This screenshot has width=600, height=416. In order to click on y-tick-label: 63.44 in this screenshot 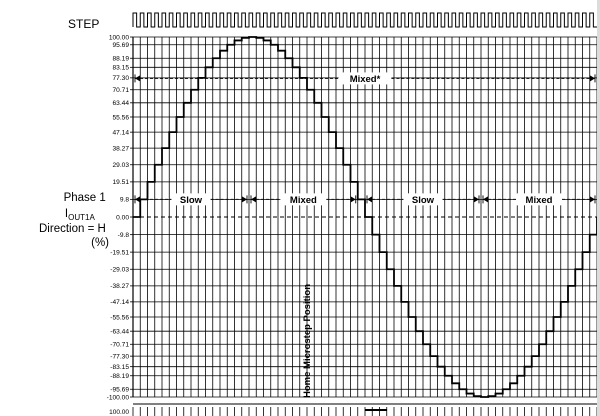, I will do `click(120, 103)`.